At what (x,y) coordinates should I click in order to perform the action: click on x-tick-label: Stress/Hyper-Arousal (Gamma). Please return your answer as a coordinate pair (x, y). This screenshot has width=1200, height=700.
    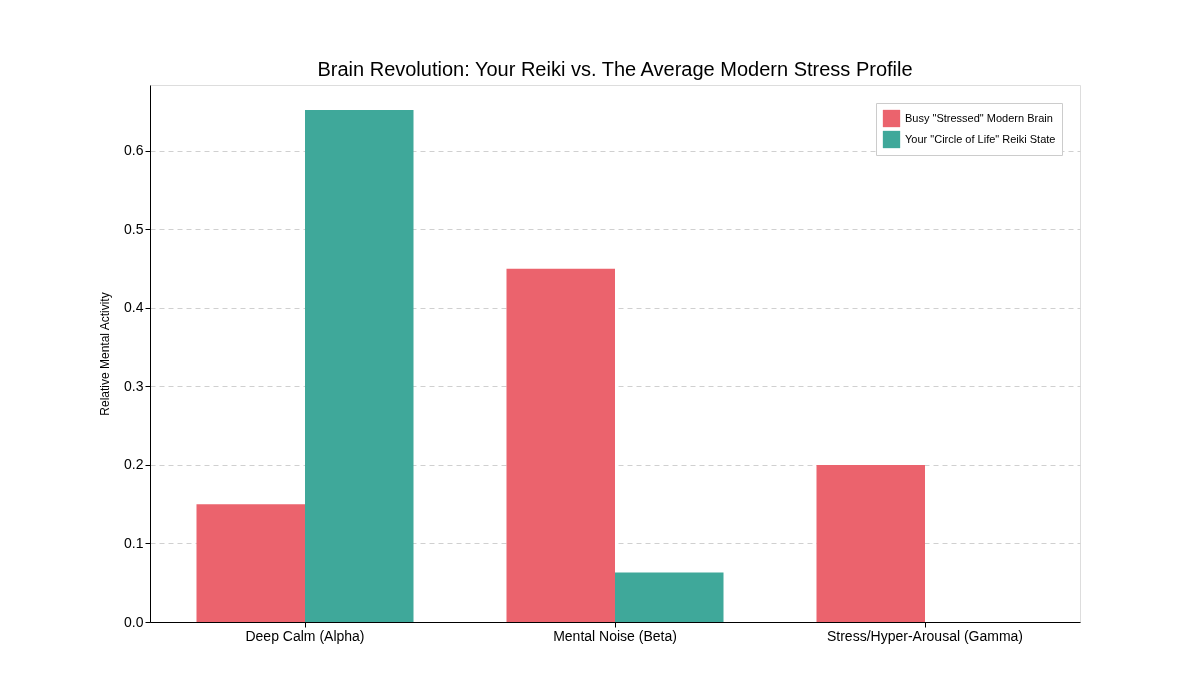
    Looking at the image, I should click on (925, 635).